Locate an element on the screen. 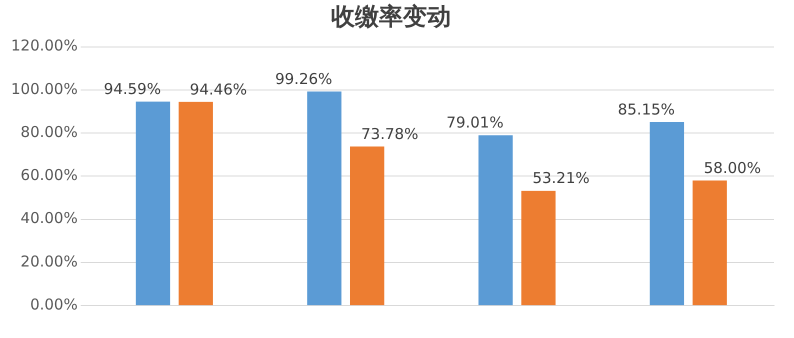 This screenshot has height=338, width=794. data-label: 79.01% is located at coordinates (475, 123).